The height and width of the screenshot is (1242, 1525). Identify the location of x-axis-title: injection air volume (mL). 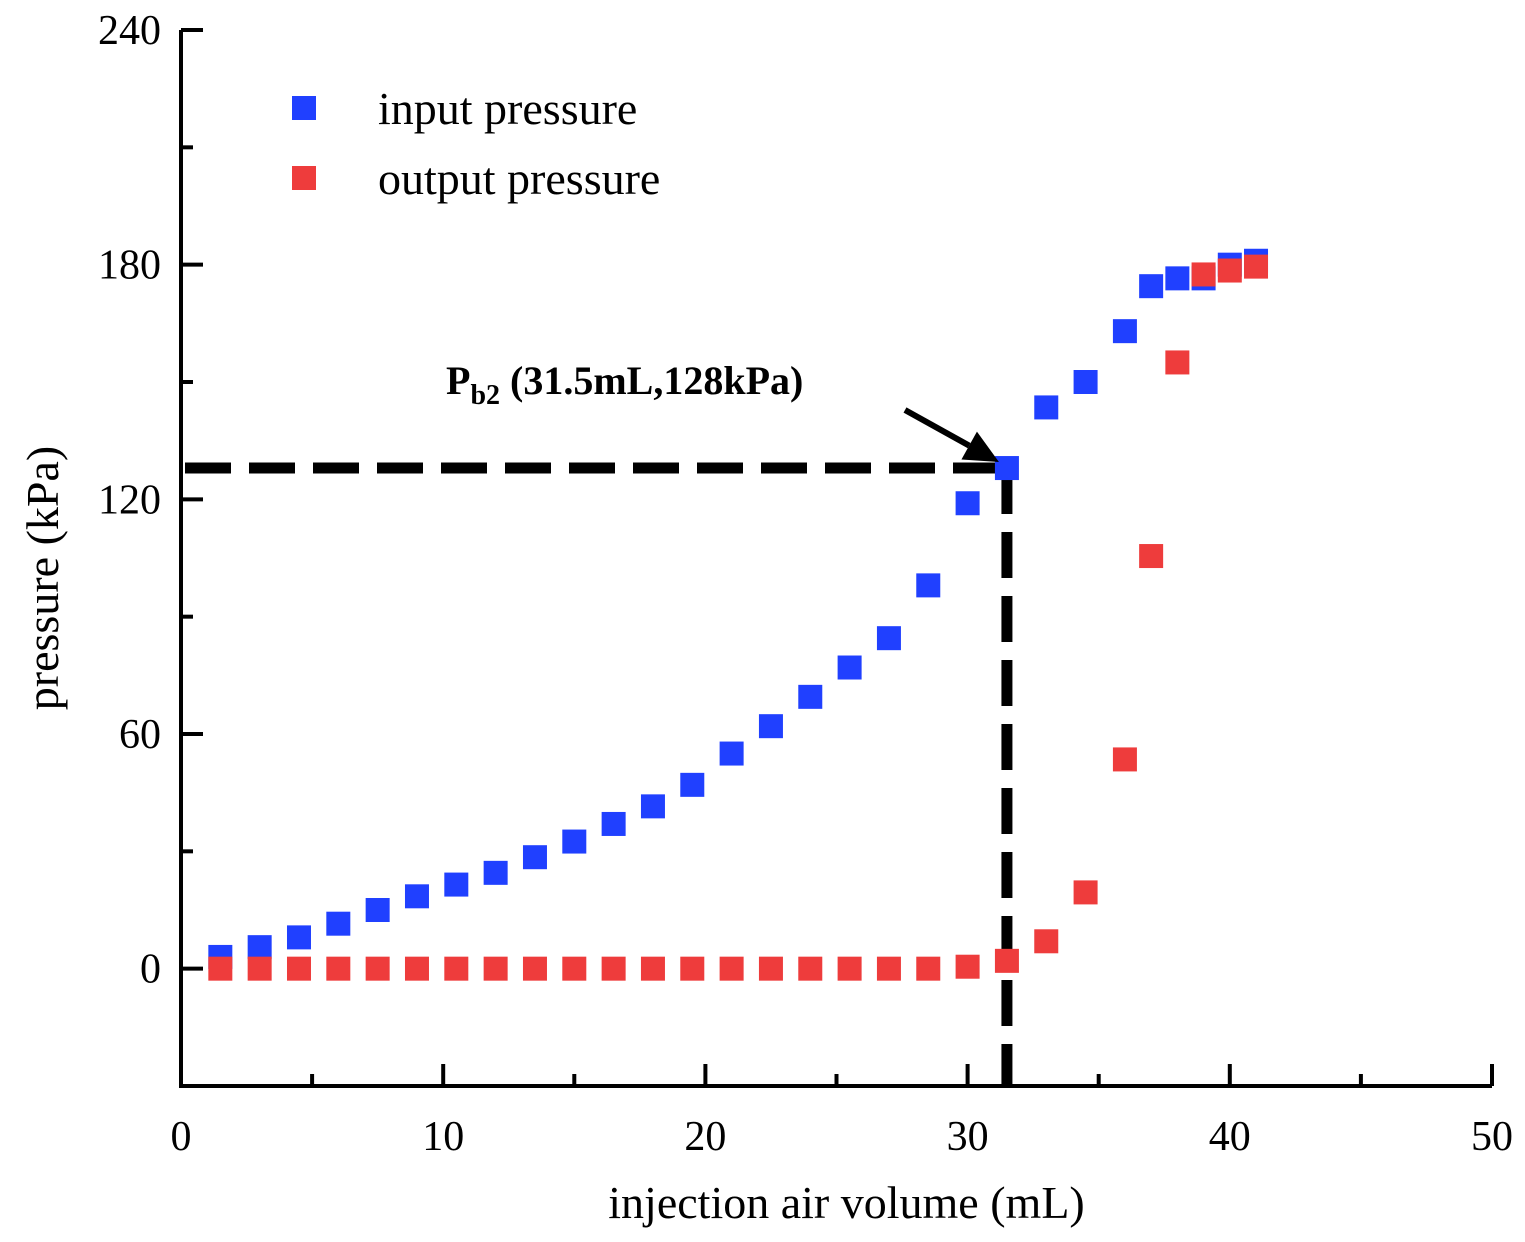
(846, 1202).